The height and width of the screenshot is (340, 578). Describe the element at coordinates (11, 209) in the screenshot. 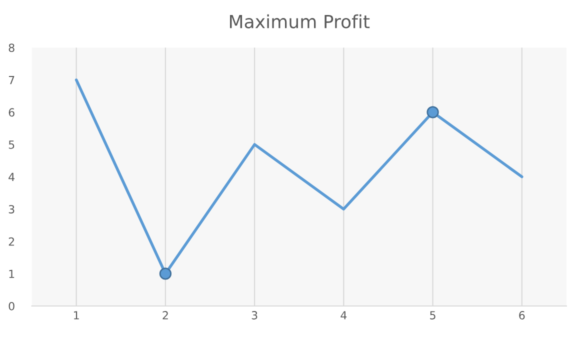

I see `y-tick-label: 3` at that location.